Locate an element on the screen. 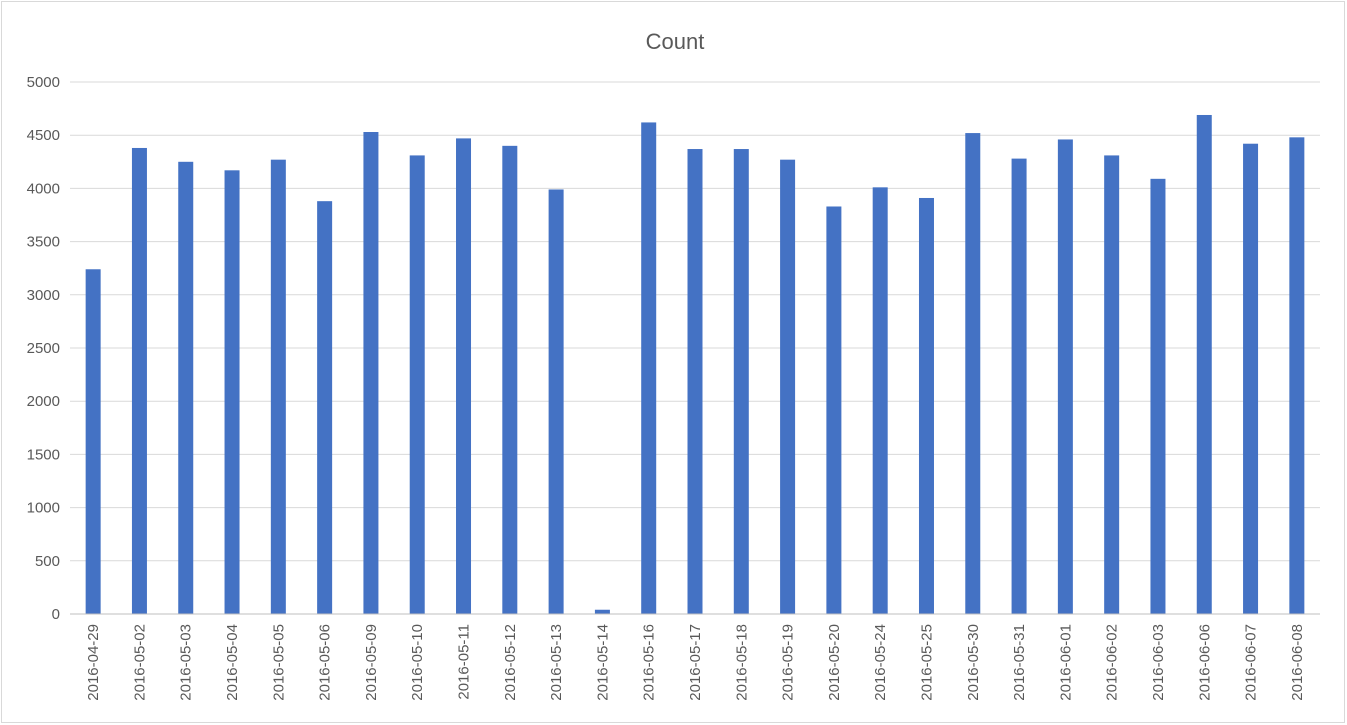 The width and height of the screenshot is (1347, 725). x-tick-label: 2016-05-14 is located at coordinates (602, 662).